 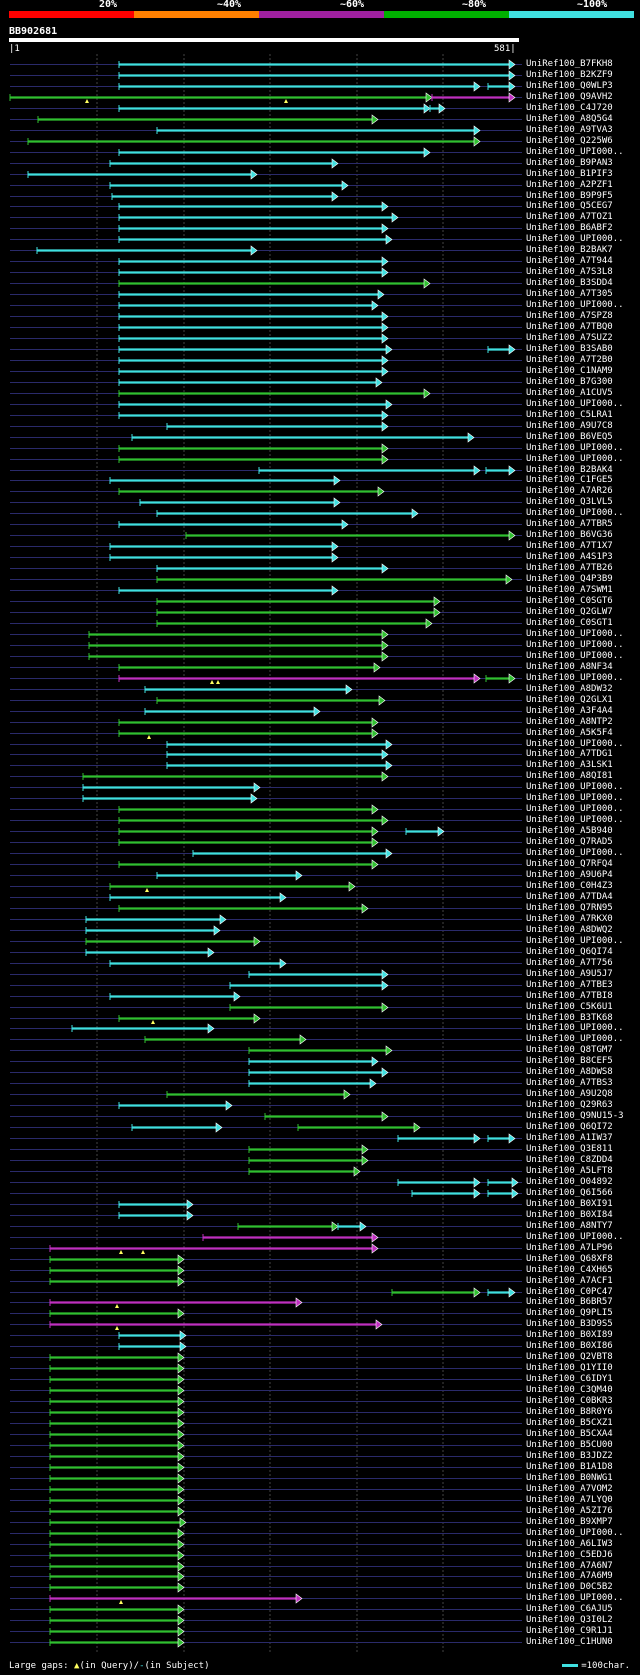 What do you see at coordinates (569, 1007) in the screenshot?
I see `hit-label: UniRef100_C5K6U1` at bounding box center [569, 1007].